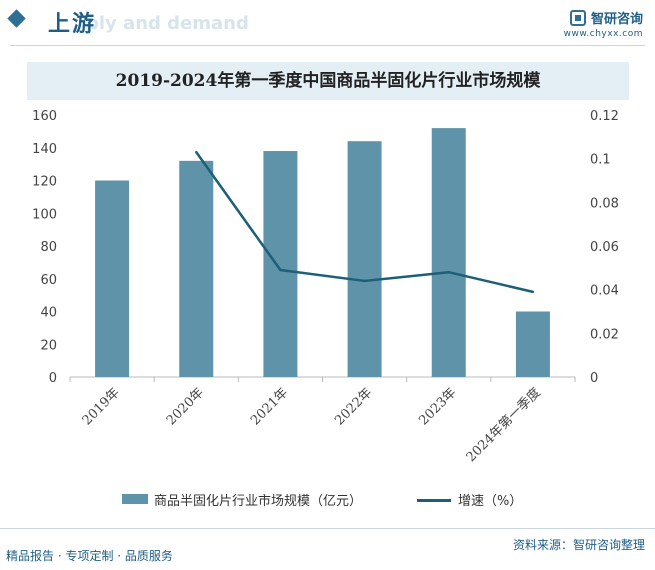  What do you see at coordinates (604, 116) in the screenshot?
I see `right-tick-label: 0.12` at bounding box center [604, 116].